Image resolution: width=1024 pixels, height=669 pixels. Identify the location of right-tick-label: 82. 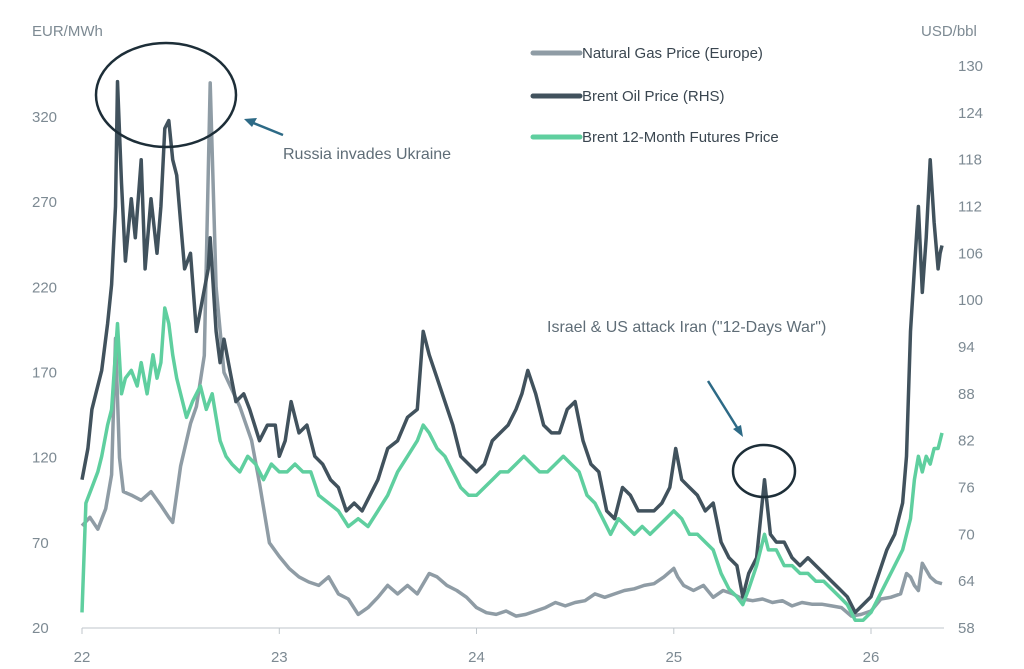
(966, 441).